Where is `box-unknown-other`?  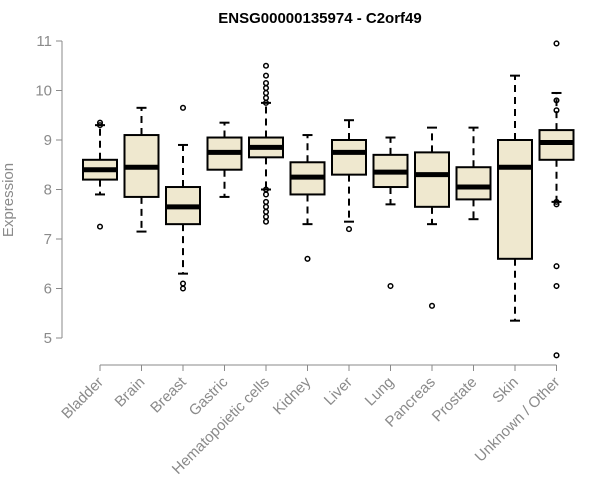
box-unknown-other is located at coordinates (556, 199).